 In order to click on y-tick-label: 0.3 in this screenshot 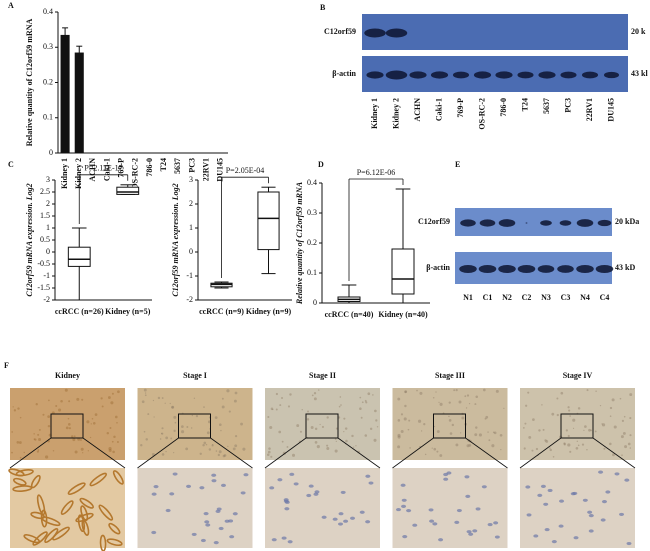, I will do `click(48, 46)`.